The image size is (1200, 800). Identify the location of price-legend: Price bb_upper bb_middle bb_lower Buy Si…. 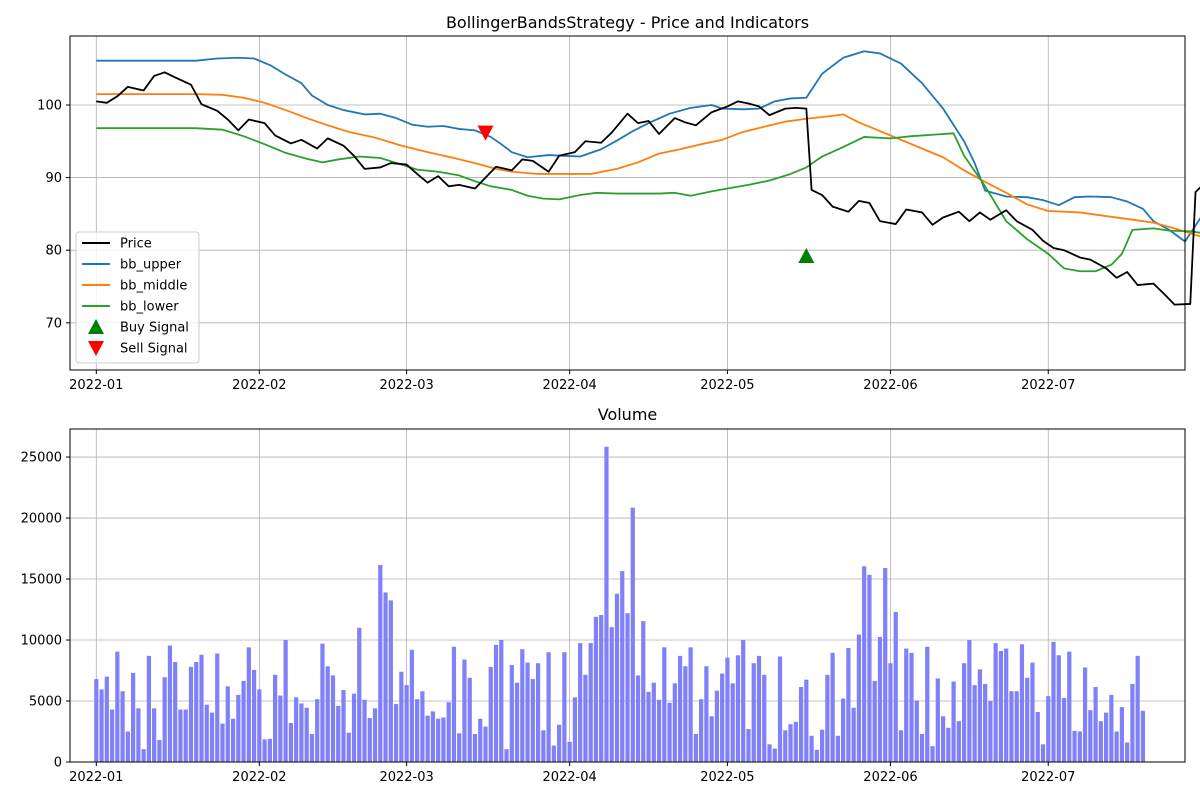
(137, 297).